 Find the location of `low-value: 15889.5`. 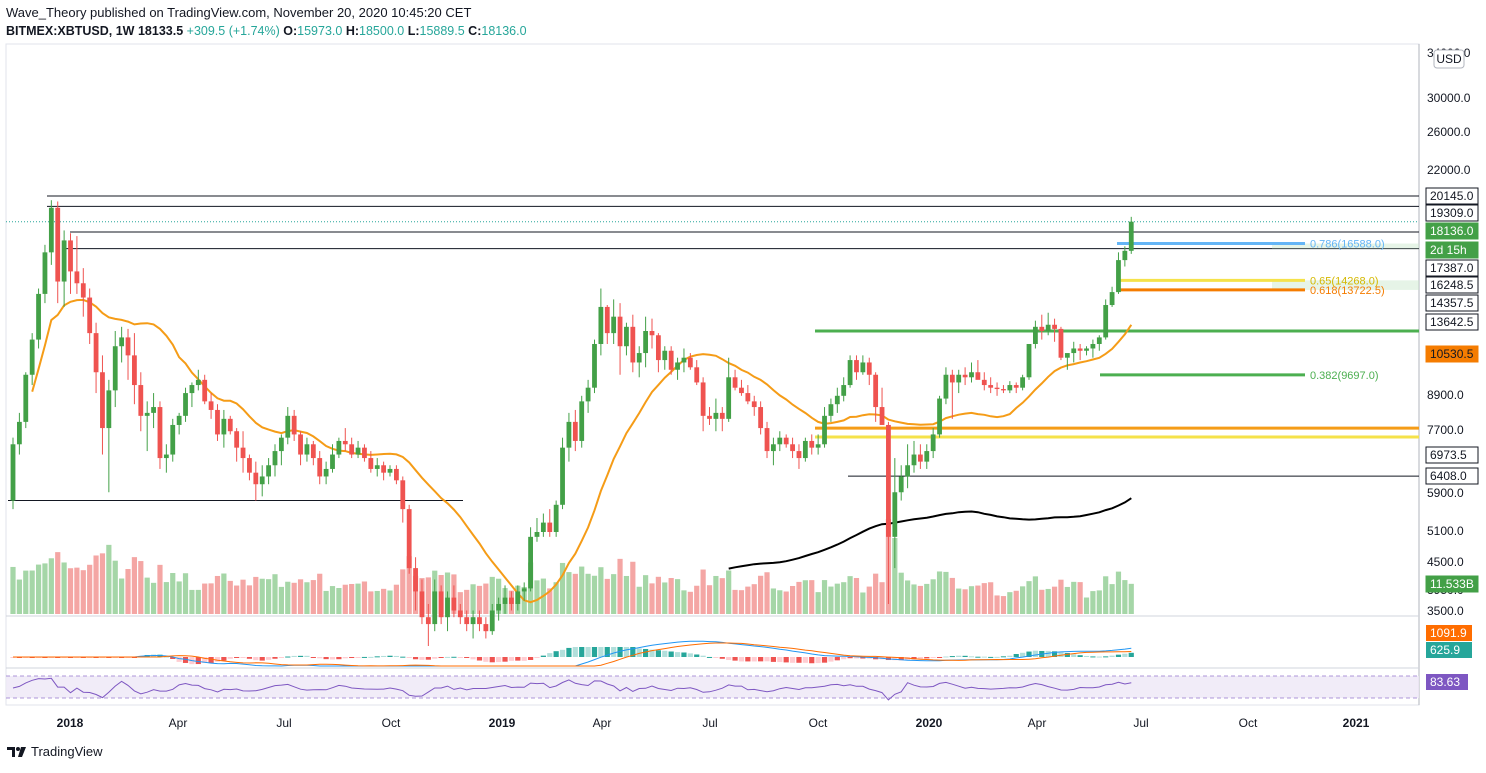

low-value: 15889.5 is located at coordinates (442, 31).